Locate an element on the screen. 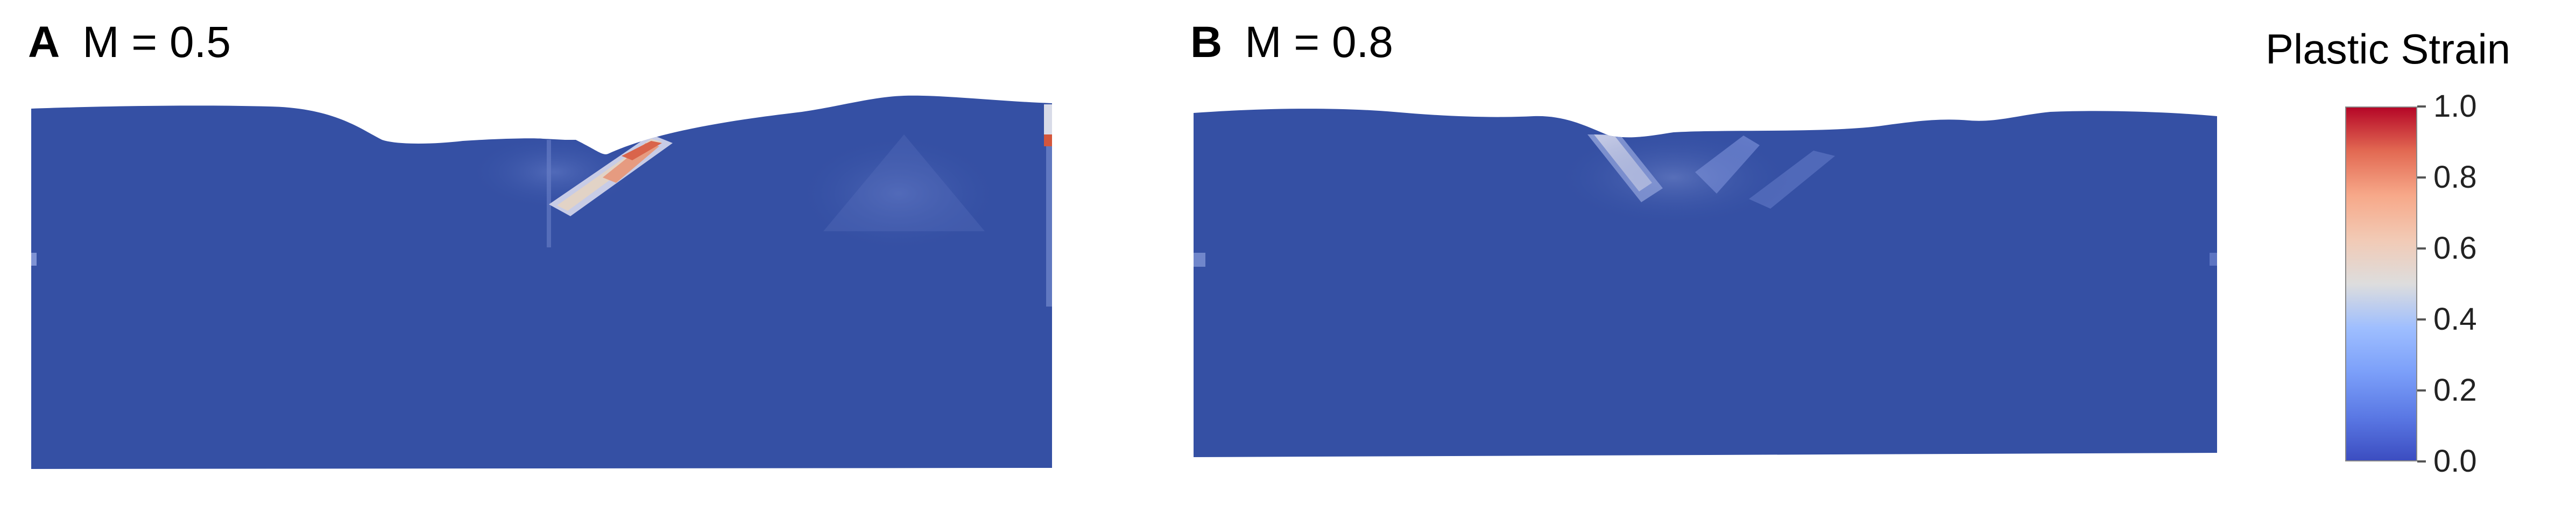 The width and height of the screenshot is (2576, 505). panel-a-letter: A is located at coordinates (44, 42).